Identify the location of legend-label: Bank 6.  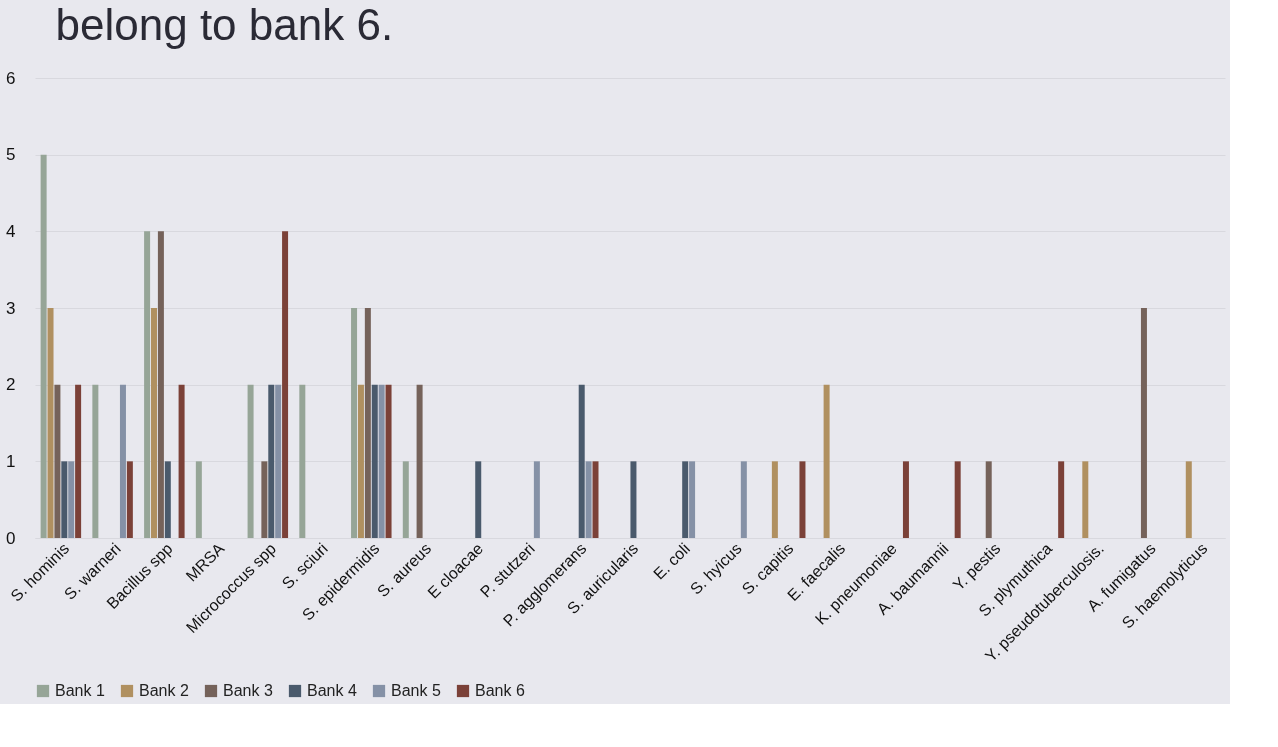
(500, 690).